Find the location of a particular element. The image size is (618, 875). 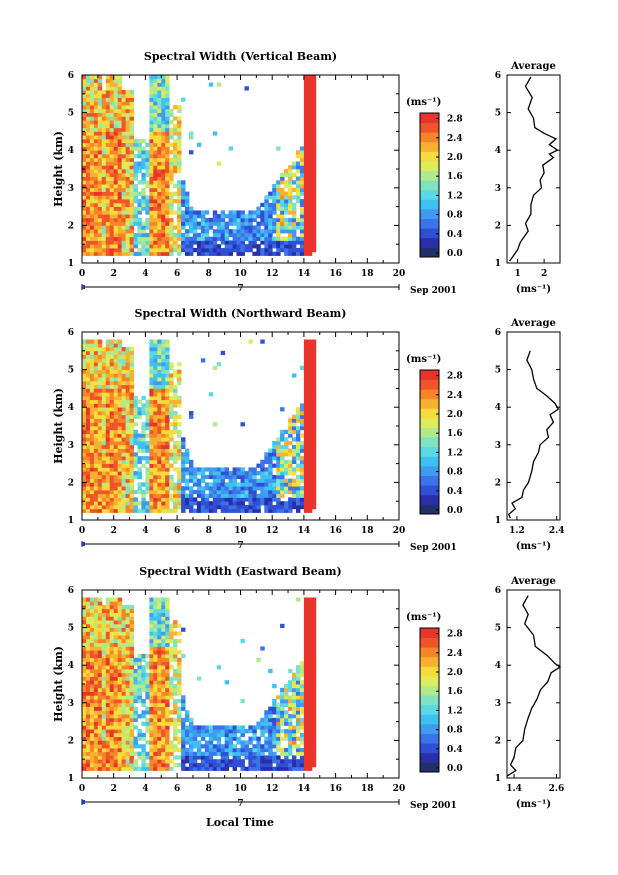

colorbar-tick-label: 0.0 is located at coordinates (455, 254).